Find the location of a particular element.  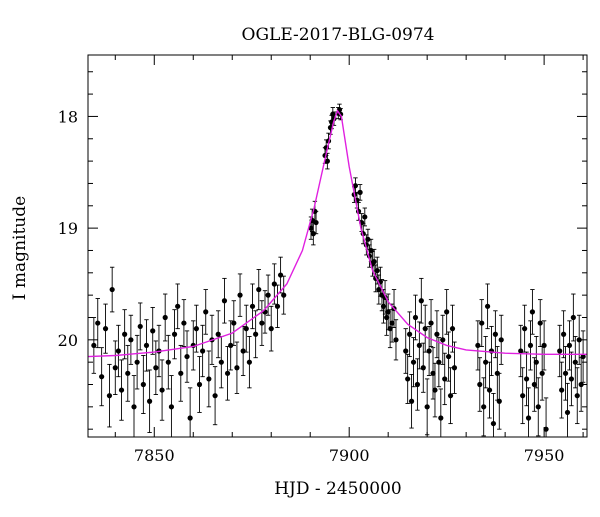

y-tick-label: 18 is located at coordinates (68, 116).